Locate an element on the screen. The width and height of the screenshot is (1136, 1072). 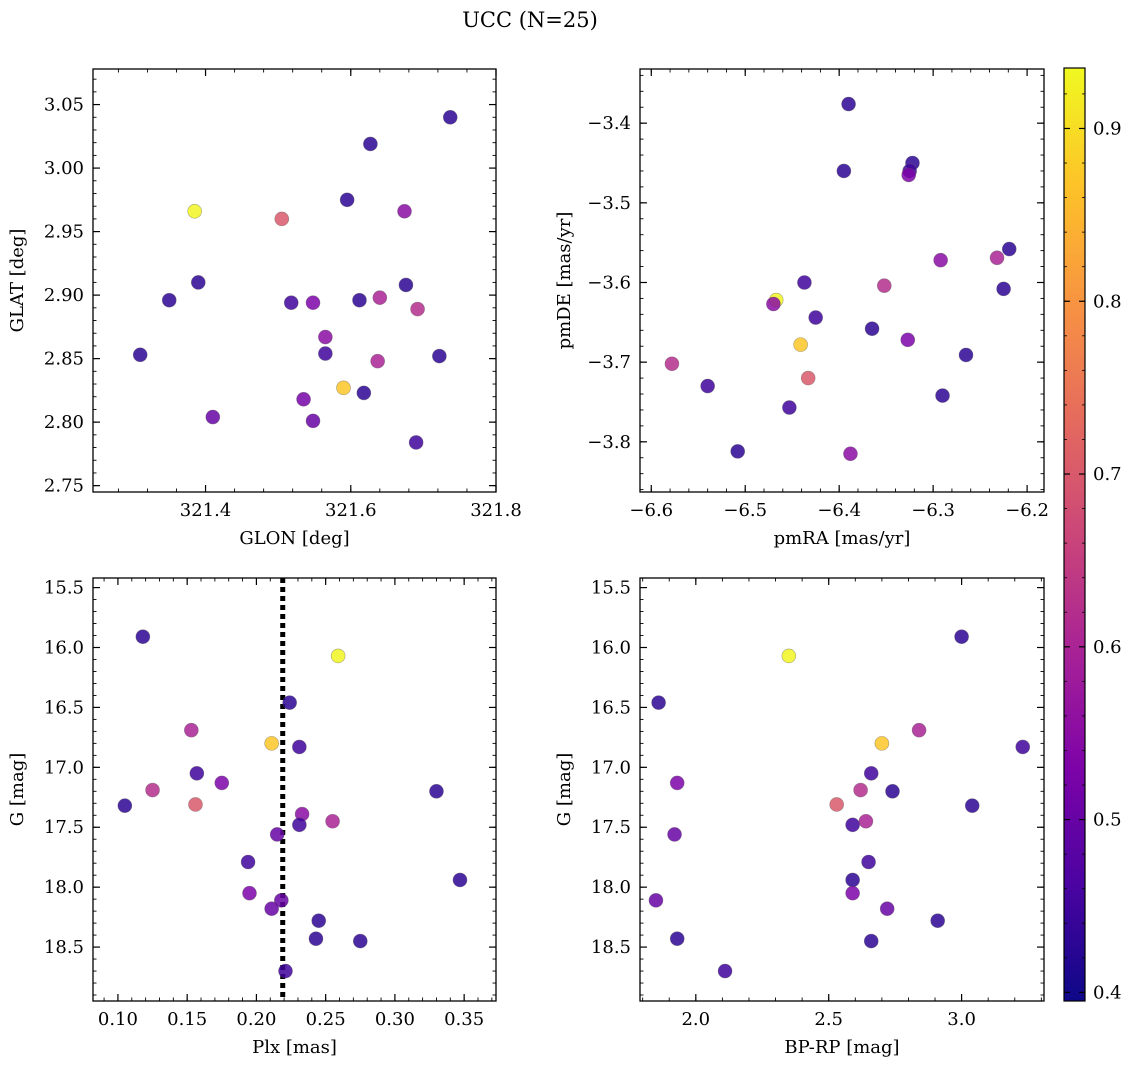
x-tick-label: 2.5 is located at coordinates (828, 1019).